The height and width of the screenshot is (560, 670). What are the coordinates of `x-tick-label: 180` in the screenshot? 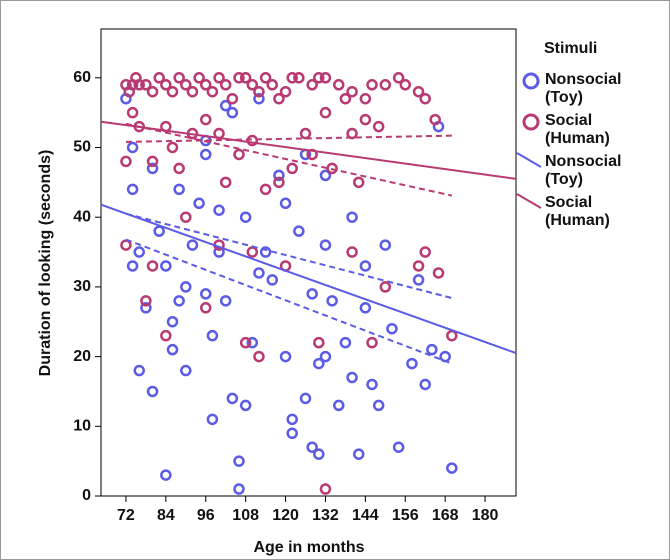 It's located at (485, 515).